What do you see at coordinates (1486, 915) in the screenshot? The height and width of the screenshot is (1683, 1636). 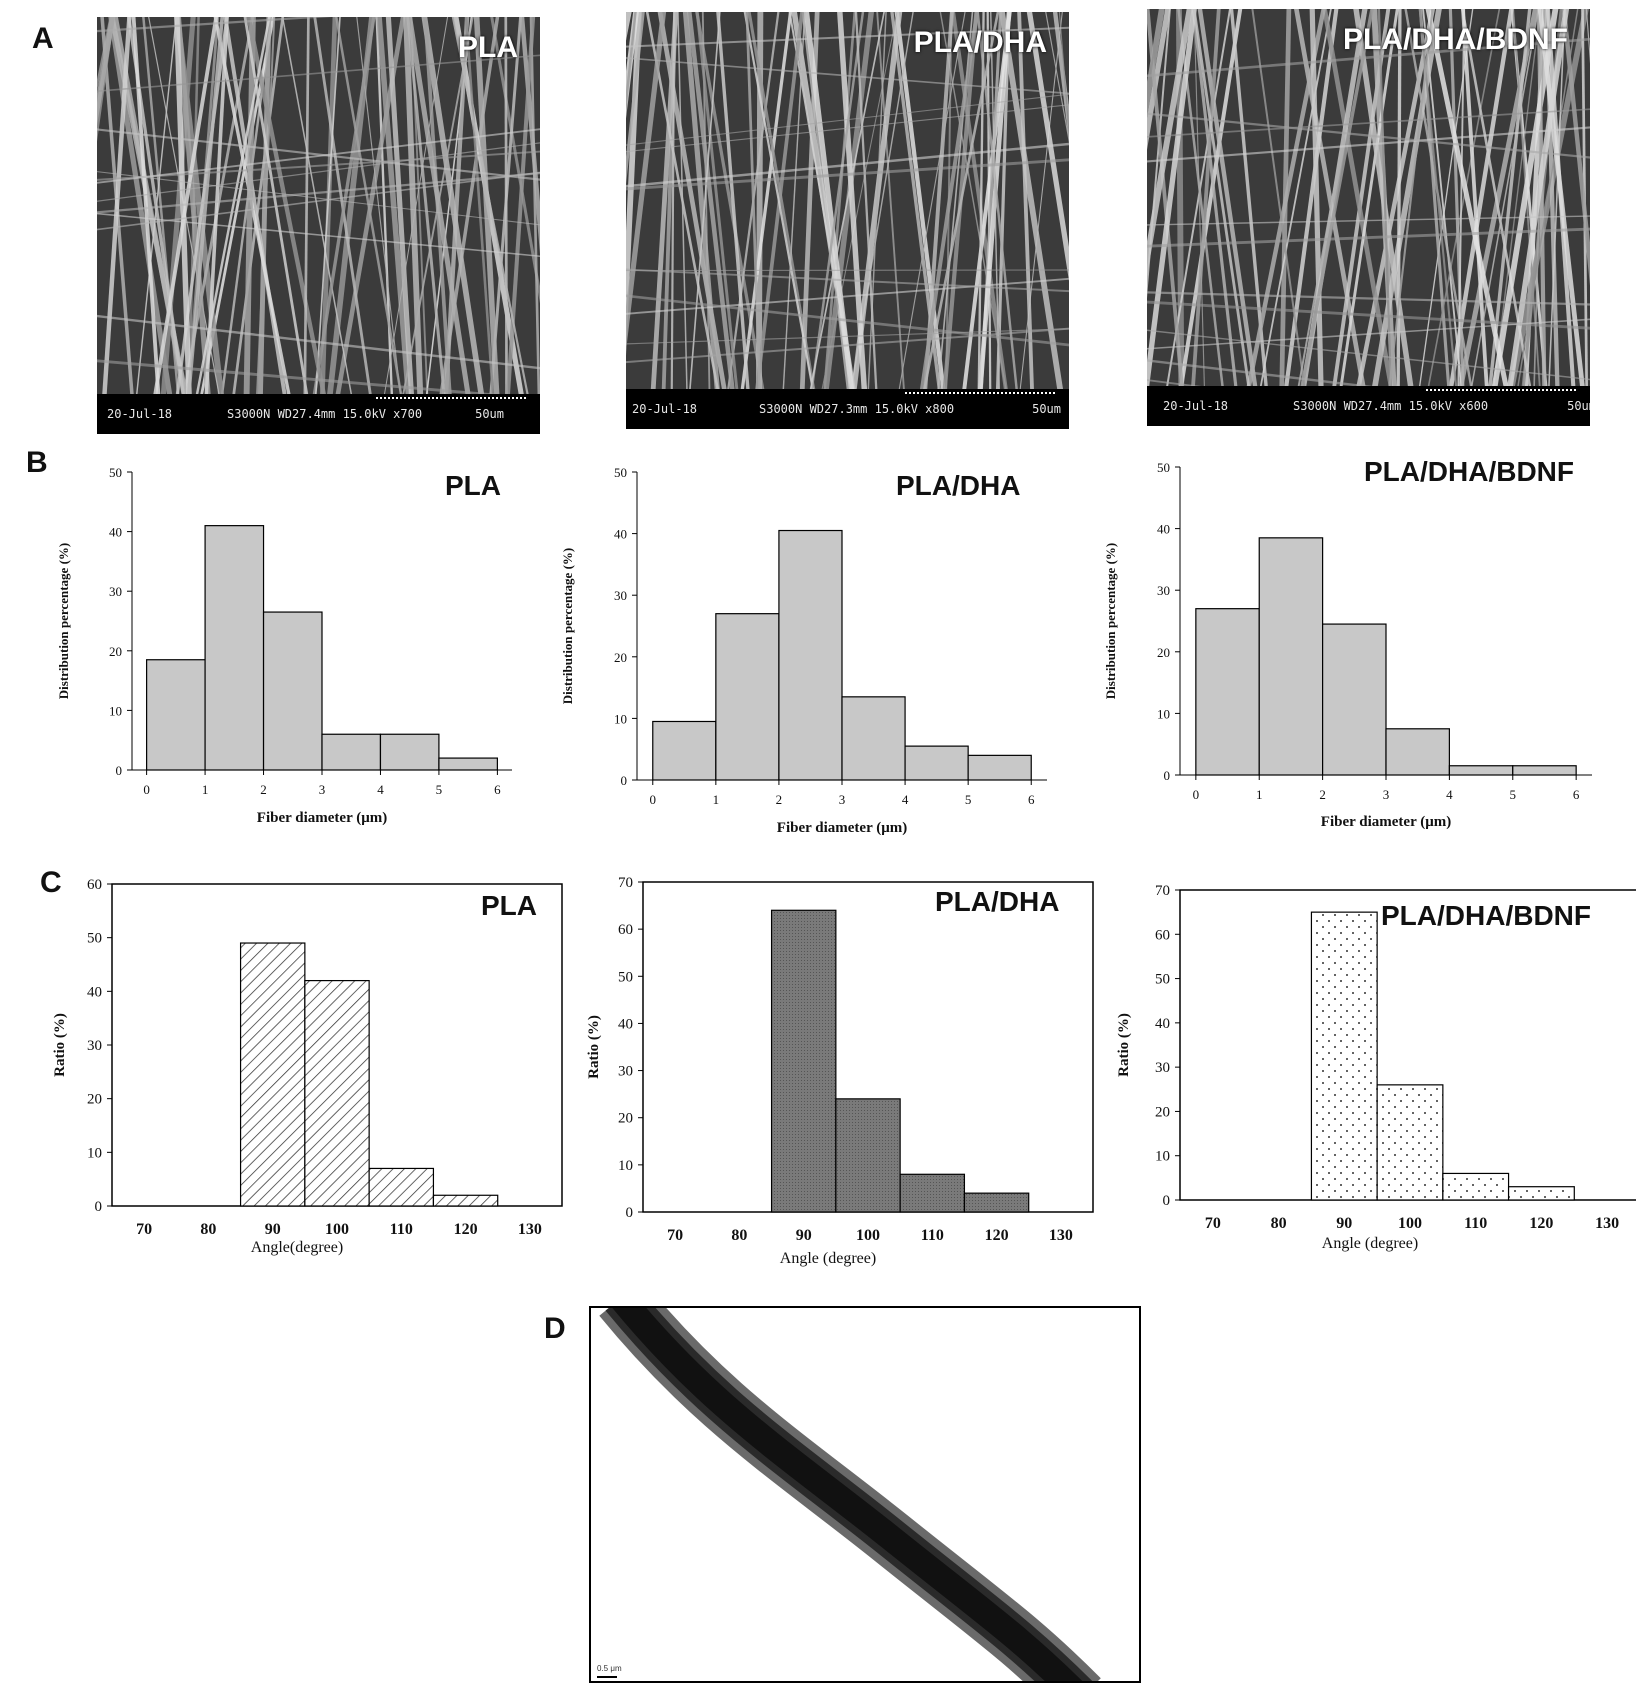 I see `chart-title: PLA/DHA/BDNF` at bounding box center [1486, 915].